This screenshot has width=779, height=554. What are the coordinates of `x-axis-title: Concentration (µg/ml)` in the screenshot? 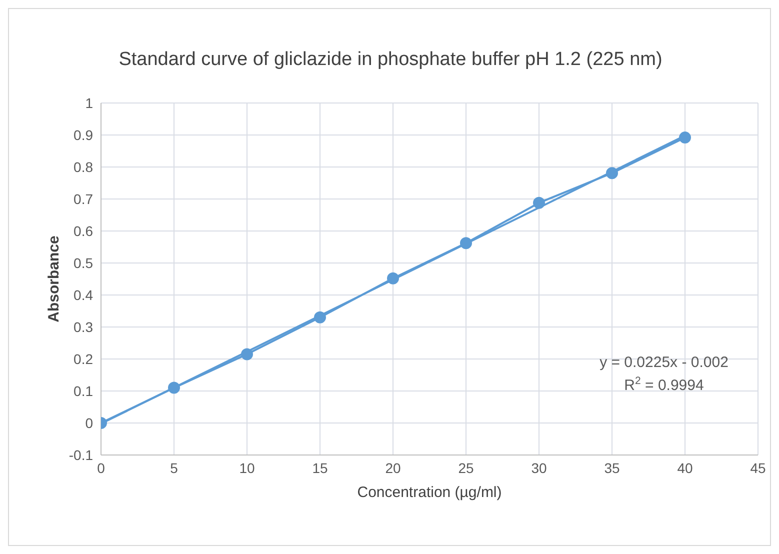 It's located at (429, 492).